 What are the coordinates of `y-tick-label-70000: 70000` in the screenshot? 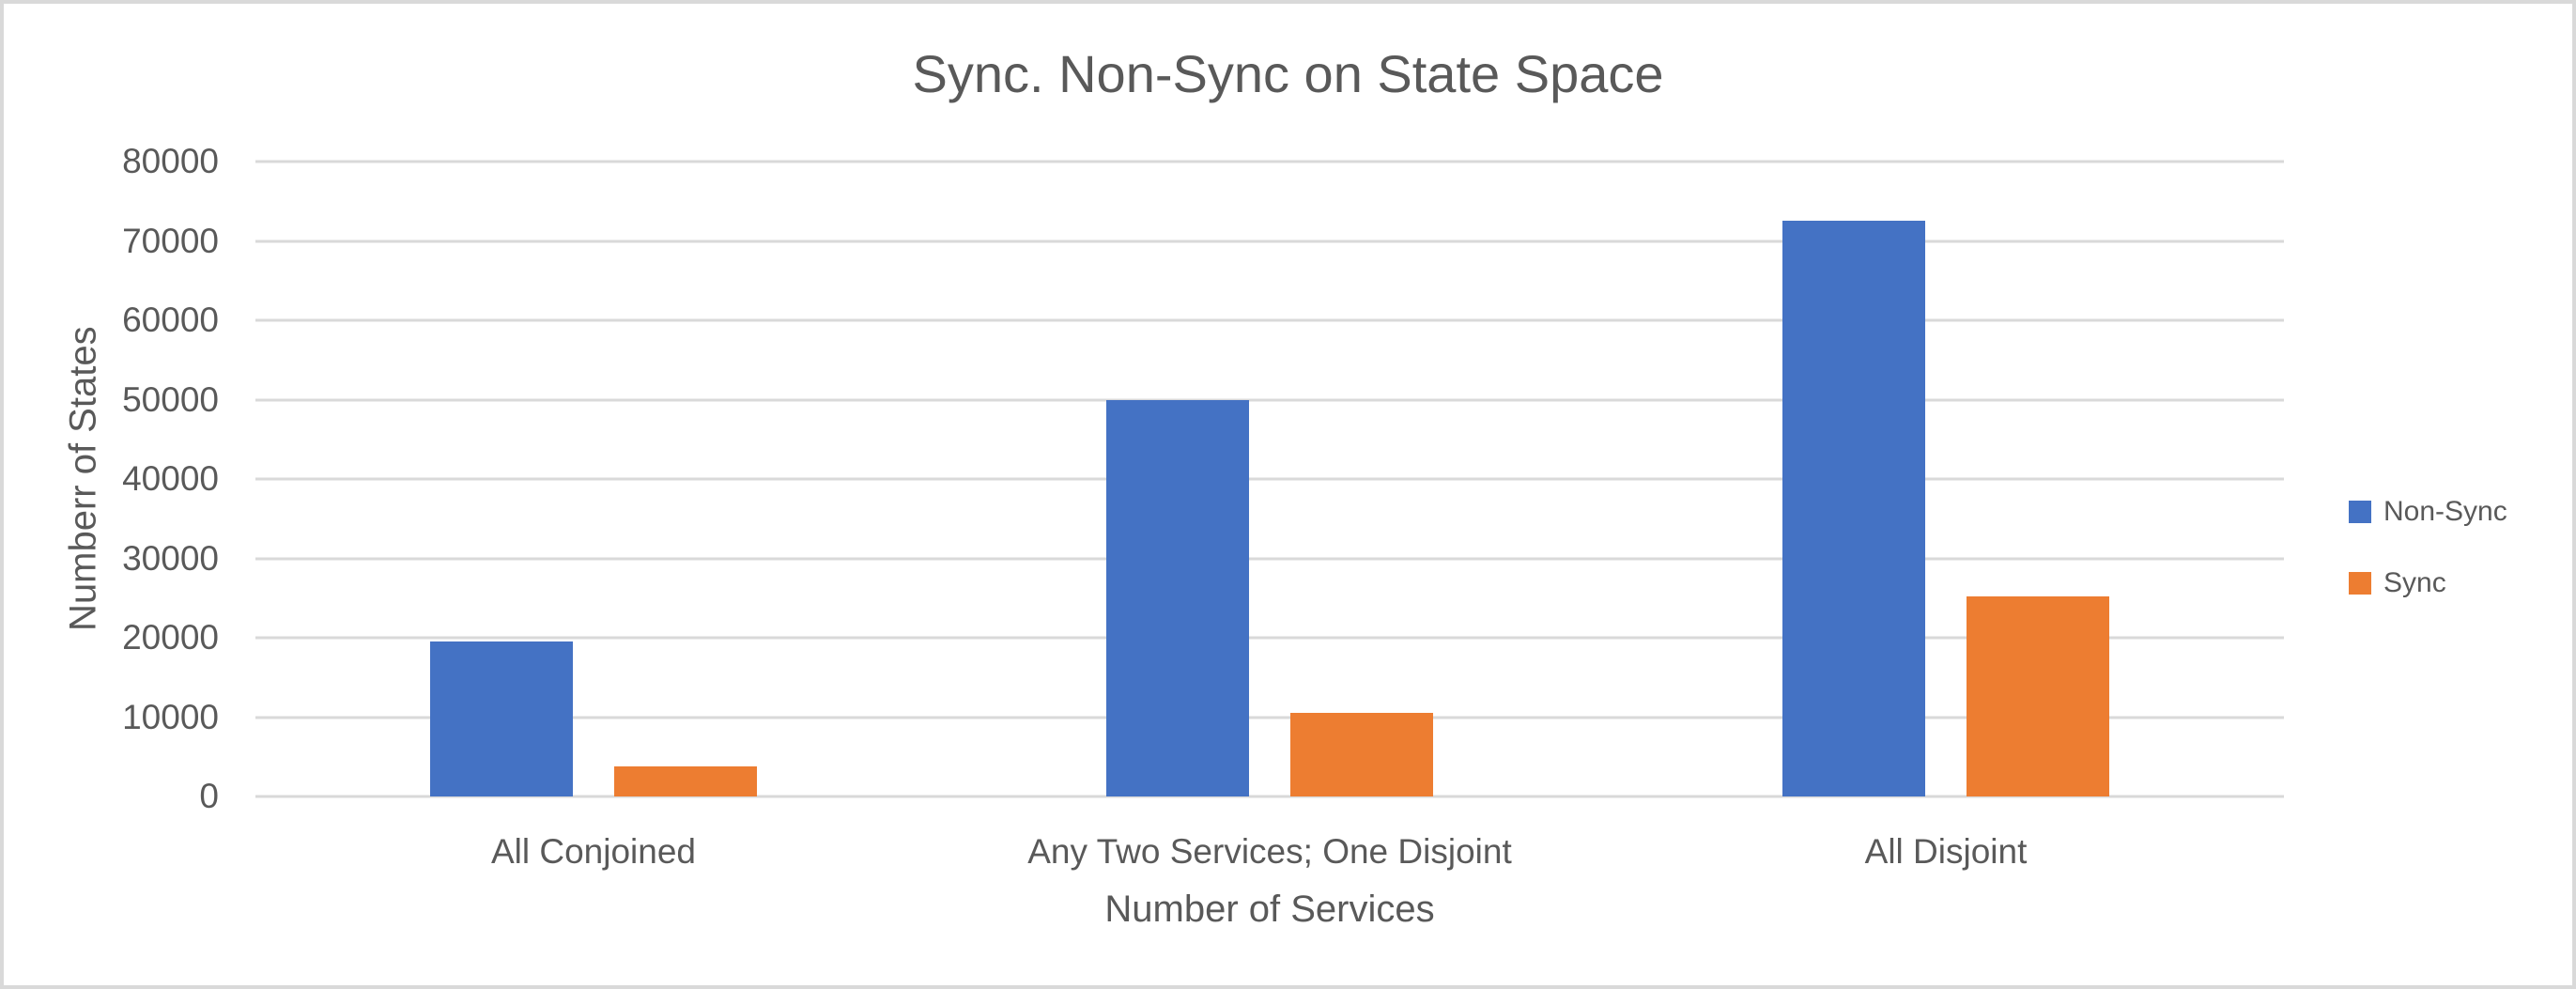 It's located at (170, 241).